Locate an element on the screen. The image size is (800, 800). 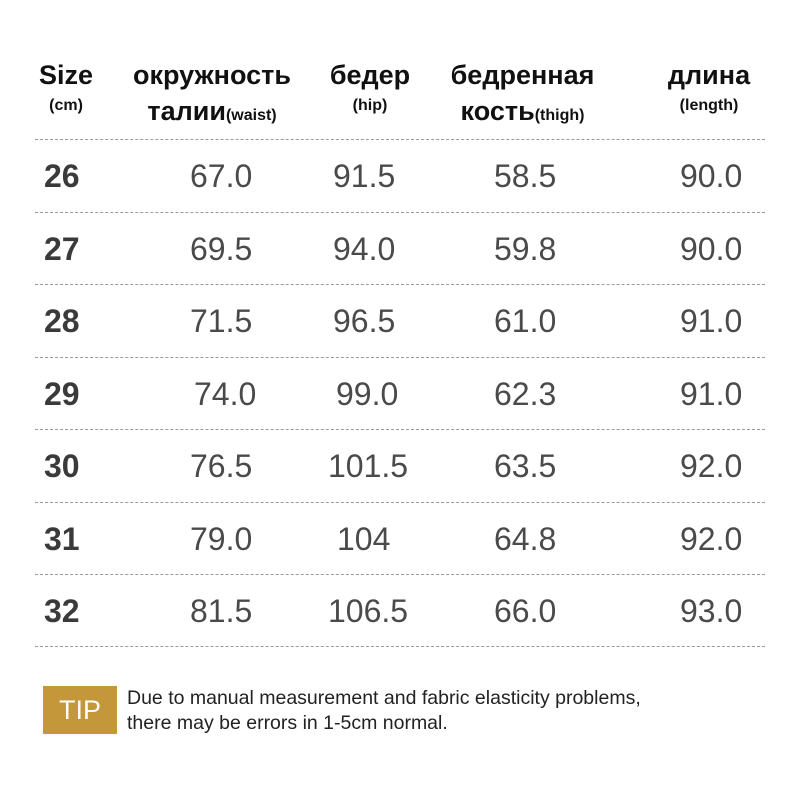
waist-cell: 67.0 is located at coordinates (221, 176).